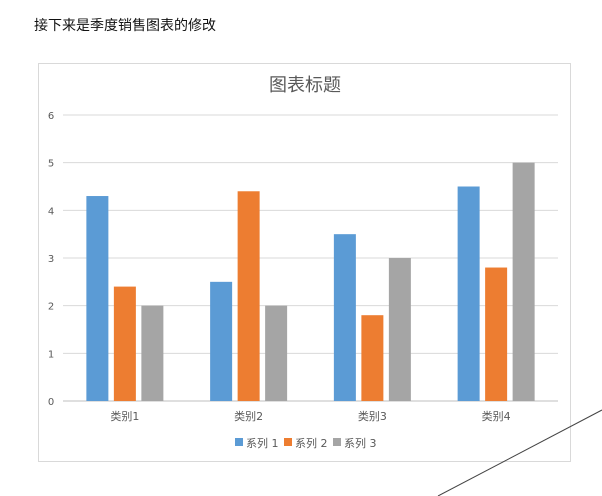 The height and width of the screenshot is (496, 602). Describe the element at coordinates (51, 307) in the screenshot. I see `y-tick-label: 2` at that location.